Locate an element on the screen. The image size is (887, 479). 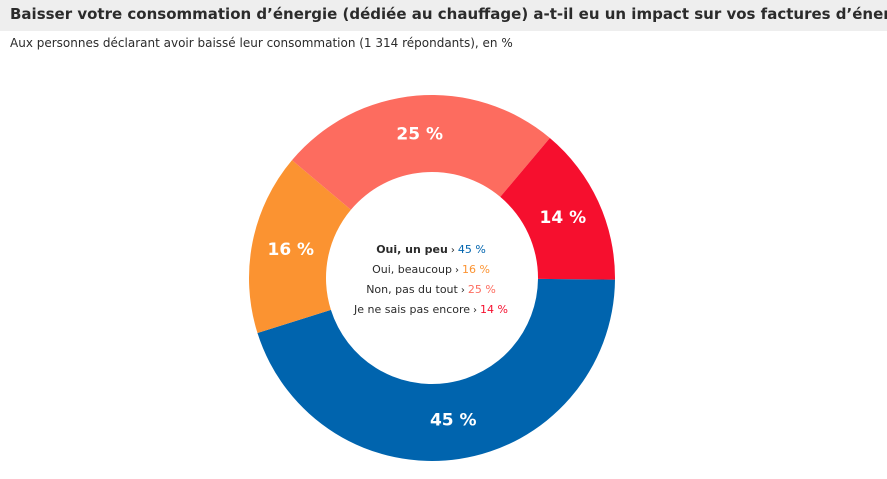
slice-value-label-oui-beaucoup: 16 % is located at coordinates (290, 250).